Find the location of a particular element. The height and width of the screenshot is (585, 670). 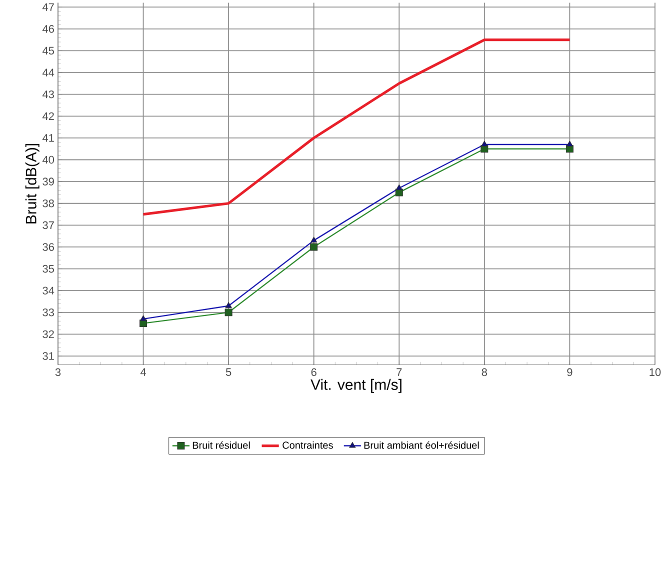

legend-label: Bruit ambiant éol+résiduel is located at coordinates (421, 445).